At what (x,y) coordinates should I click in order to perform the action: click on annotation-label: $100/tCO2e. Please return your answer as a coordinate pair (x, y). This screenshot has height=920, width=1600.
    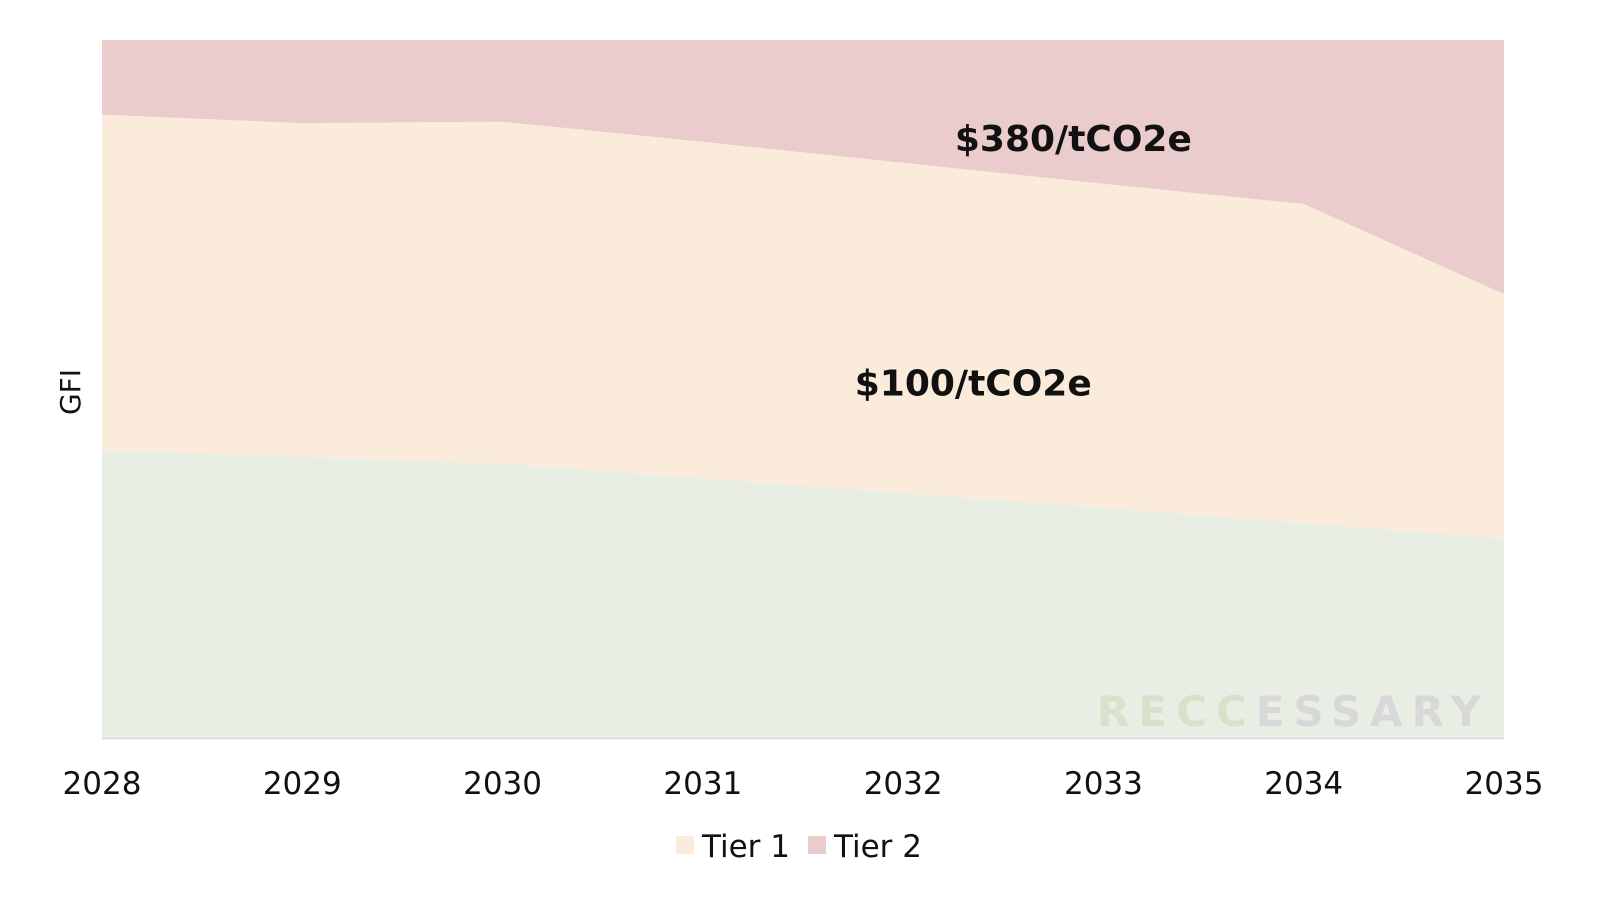
    Looking at the image, I should click on (973, 384).